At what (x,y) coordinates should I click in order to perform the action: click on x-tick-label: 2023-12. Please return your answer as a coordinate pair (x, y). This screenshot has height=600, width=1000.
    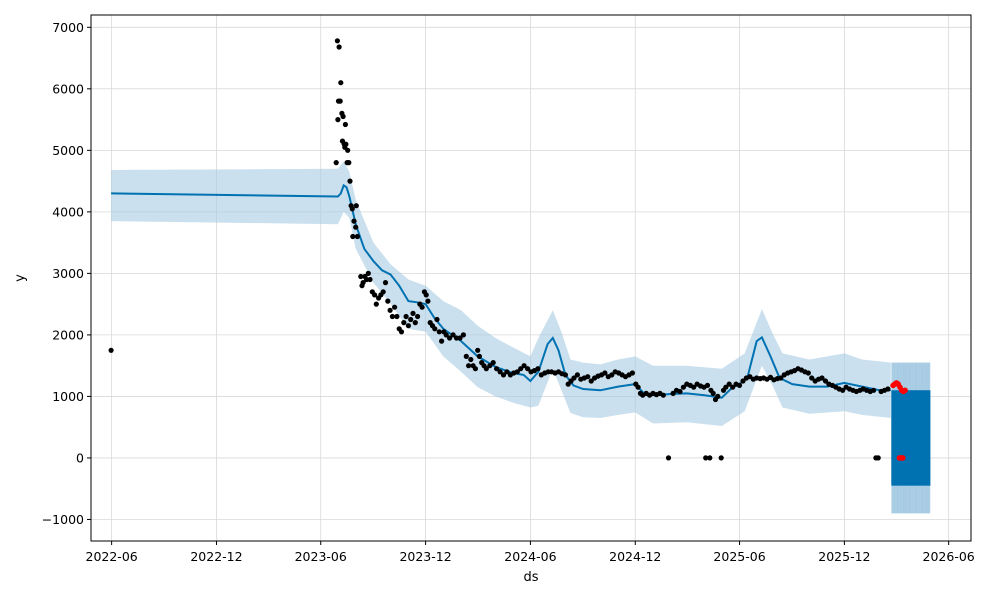
    Looking at the image, I should click on (425, 556).